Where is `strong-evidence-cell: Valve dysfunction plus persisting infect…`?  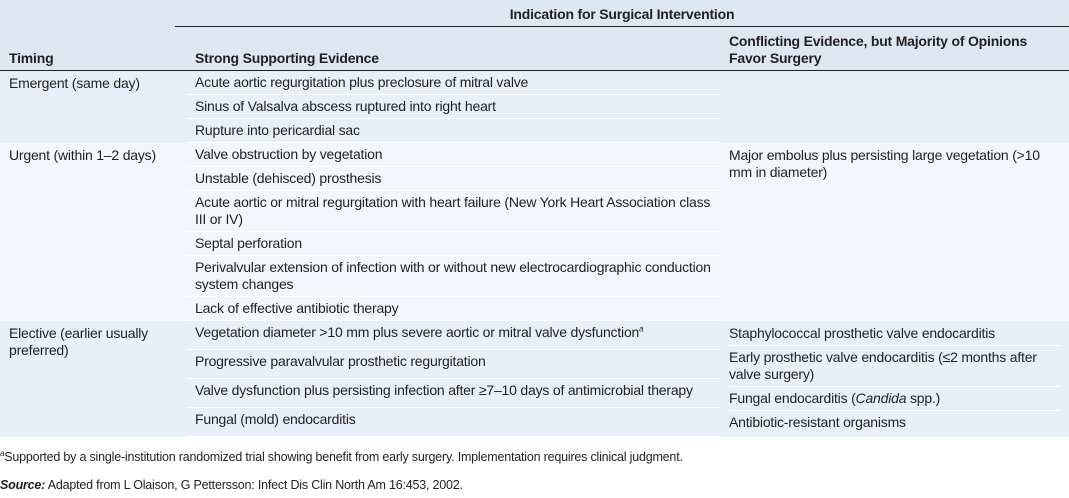 strong-evidence-cell: Valve dysfunction plus persisting infect… is located at coordinates (453, 393).